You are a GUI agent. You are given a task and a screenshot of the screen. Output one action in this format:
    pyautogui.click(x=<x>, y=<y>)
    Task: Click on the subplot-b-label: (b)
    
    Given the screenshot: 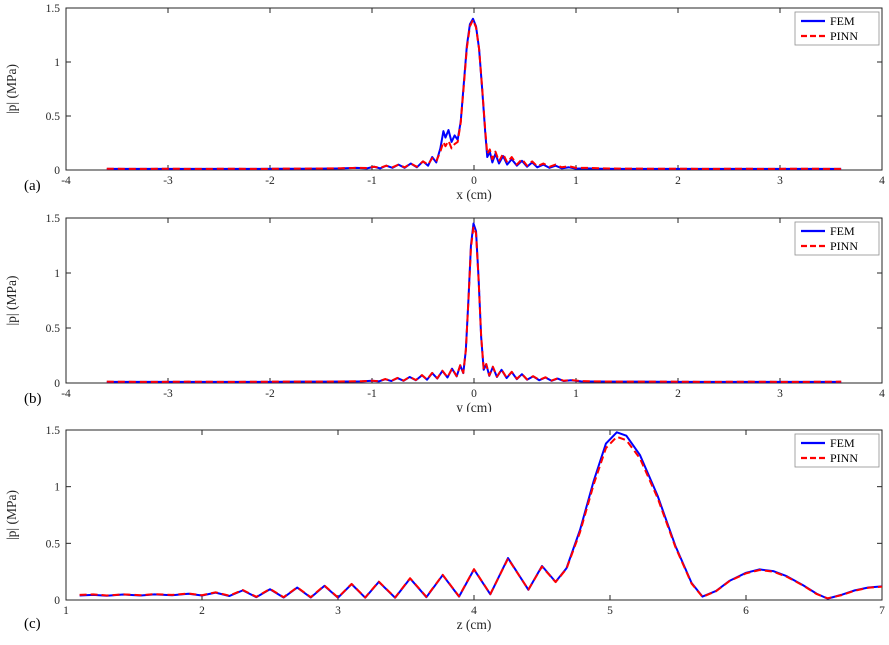 What is the action you would take?
    pyautogui.click(x=33, y=399)
    